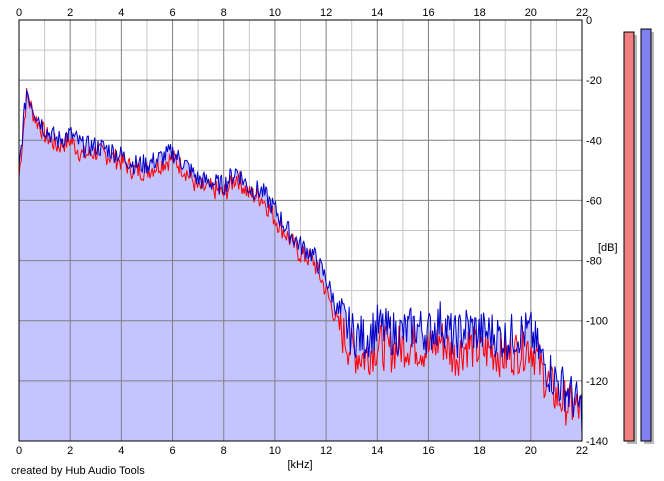 The image size is (664, 481). I want to click on x-tick-label-top: 16, so click(428, 13).